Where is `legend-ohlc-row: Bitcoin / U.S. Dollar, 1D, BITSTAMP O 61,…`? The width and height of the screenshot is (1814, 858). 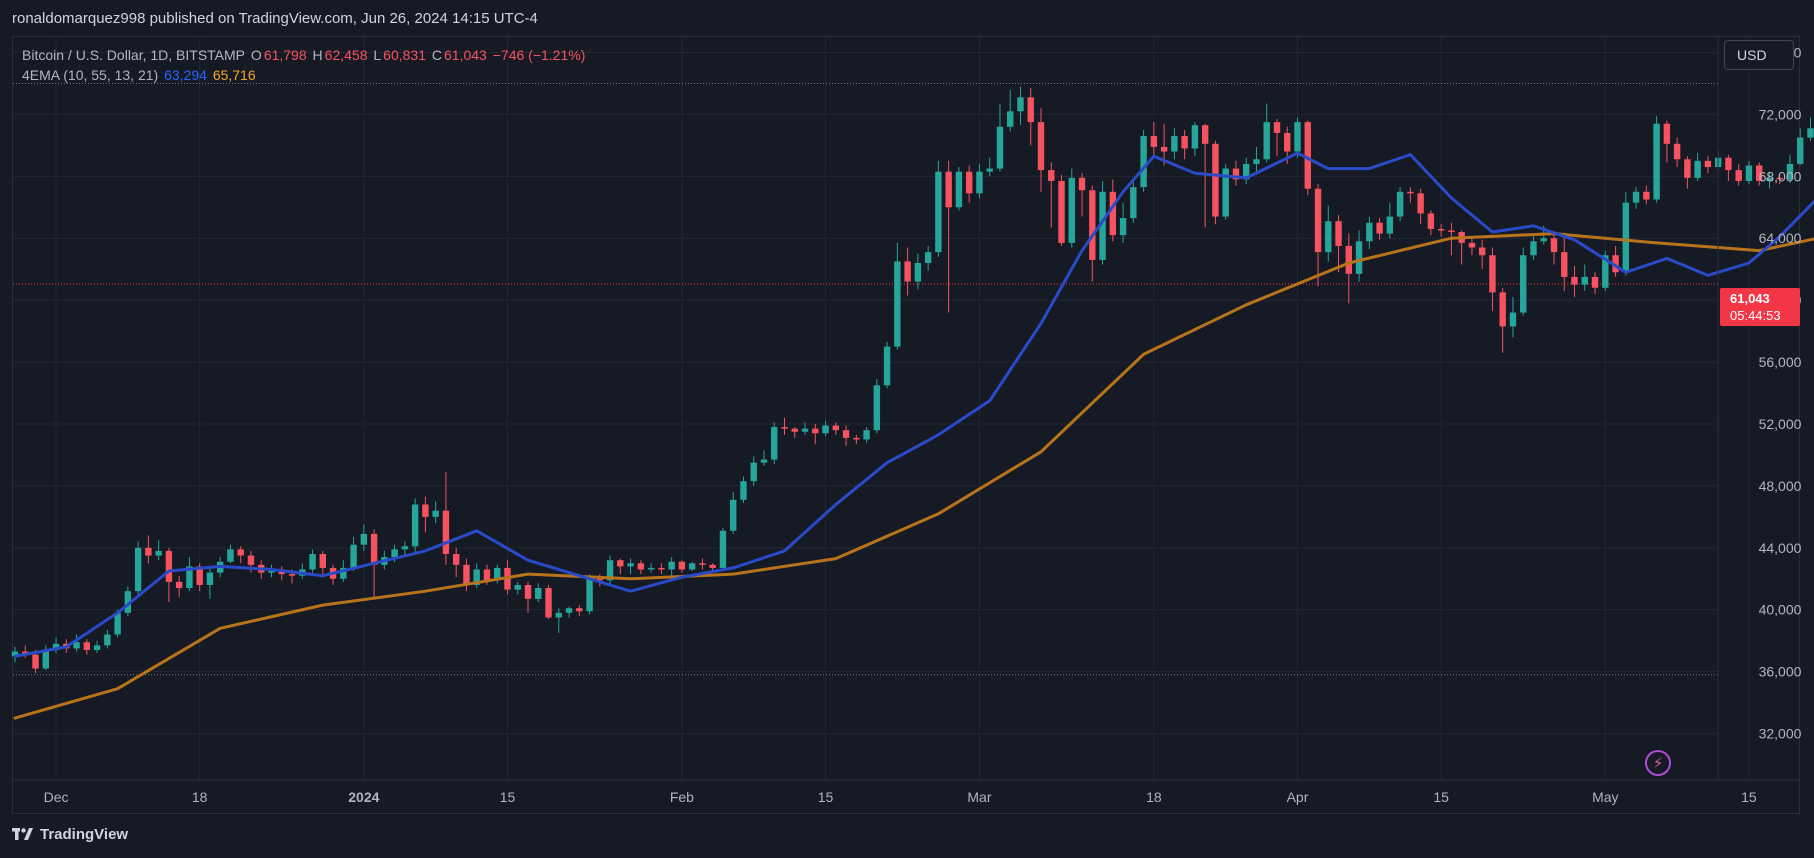
legend-ohlc-row: Bitcoin / U.S. Dollar, 1D, BITSTAMP O 61,… is located at coordinates (304, 55).